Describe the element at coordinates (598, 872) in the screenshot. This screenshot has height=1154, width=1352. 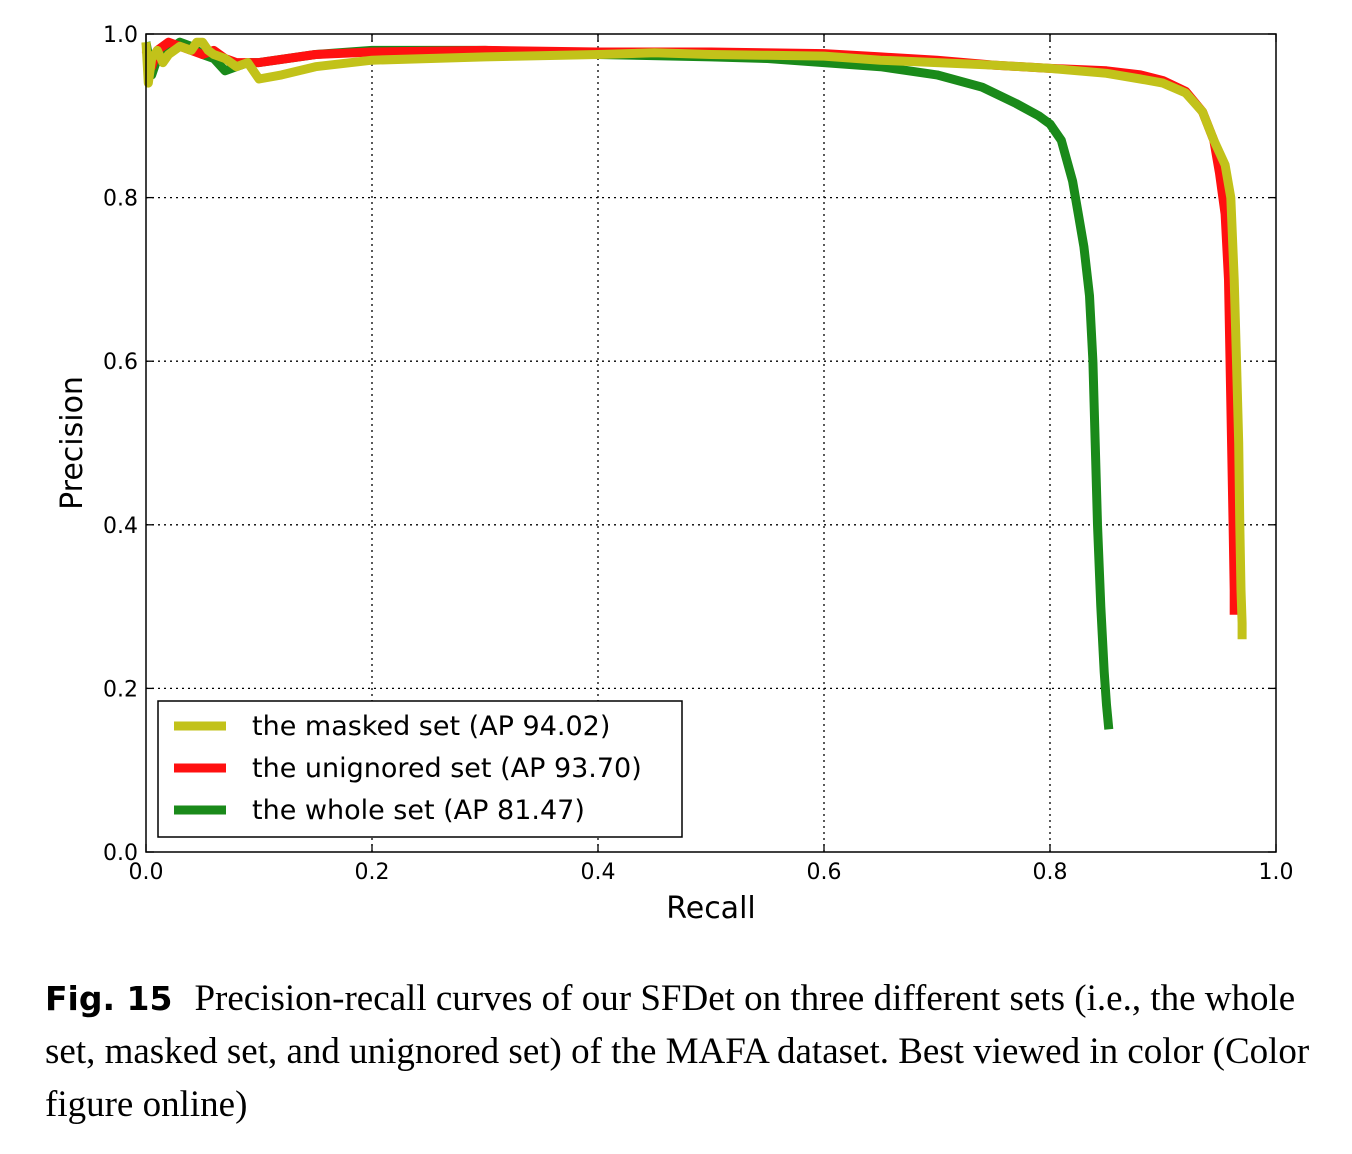
I see `x-tick-label: 0.4` at that location.